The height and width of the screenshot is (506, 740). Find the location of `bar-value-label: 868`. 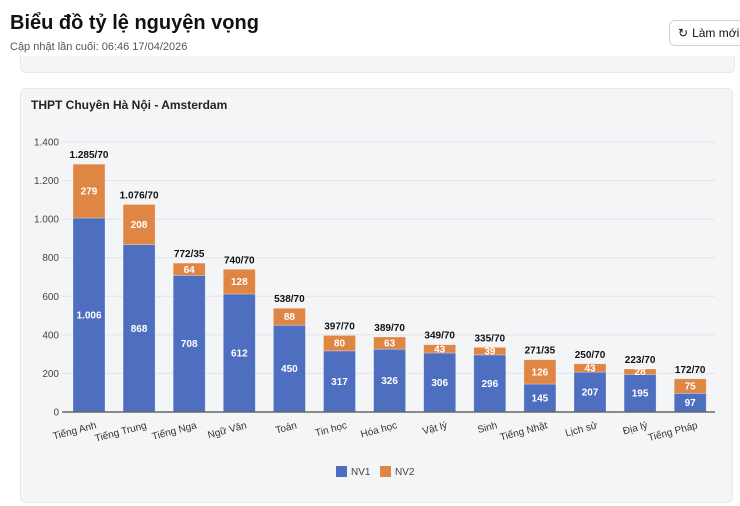

bar-value-label: 868 is located at coordinates (139, 329).